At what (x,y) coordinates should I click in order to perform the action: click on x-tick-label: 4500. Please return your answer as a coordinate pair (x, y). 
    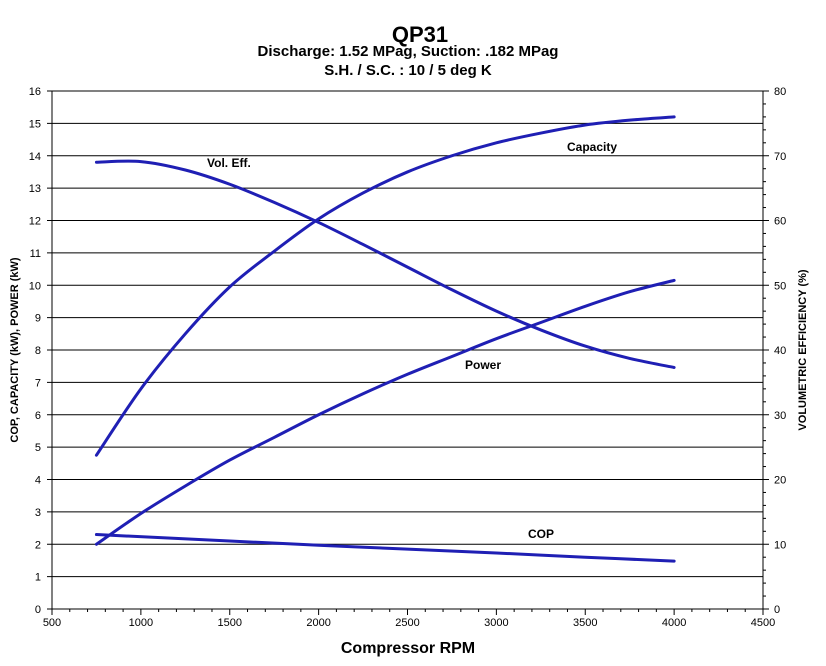
    Looking at the image, I should click on (763, 623).